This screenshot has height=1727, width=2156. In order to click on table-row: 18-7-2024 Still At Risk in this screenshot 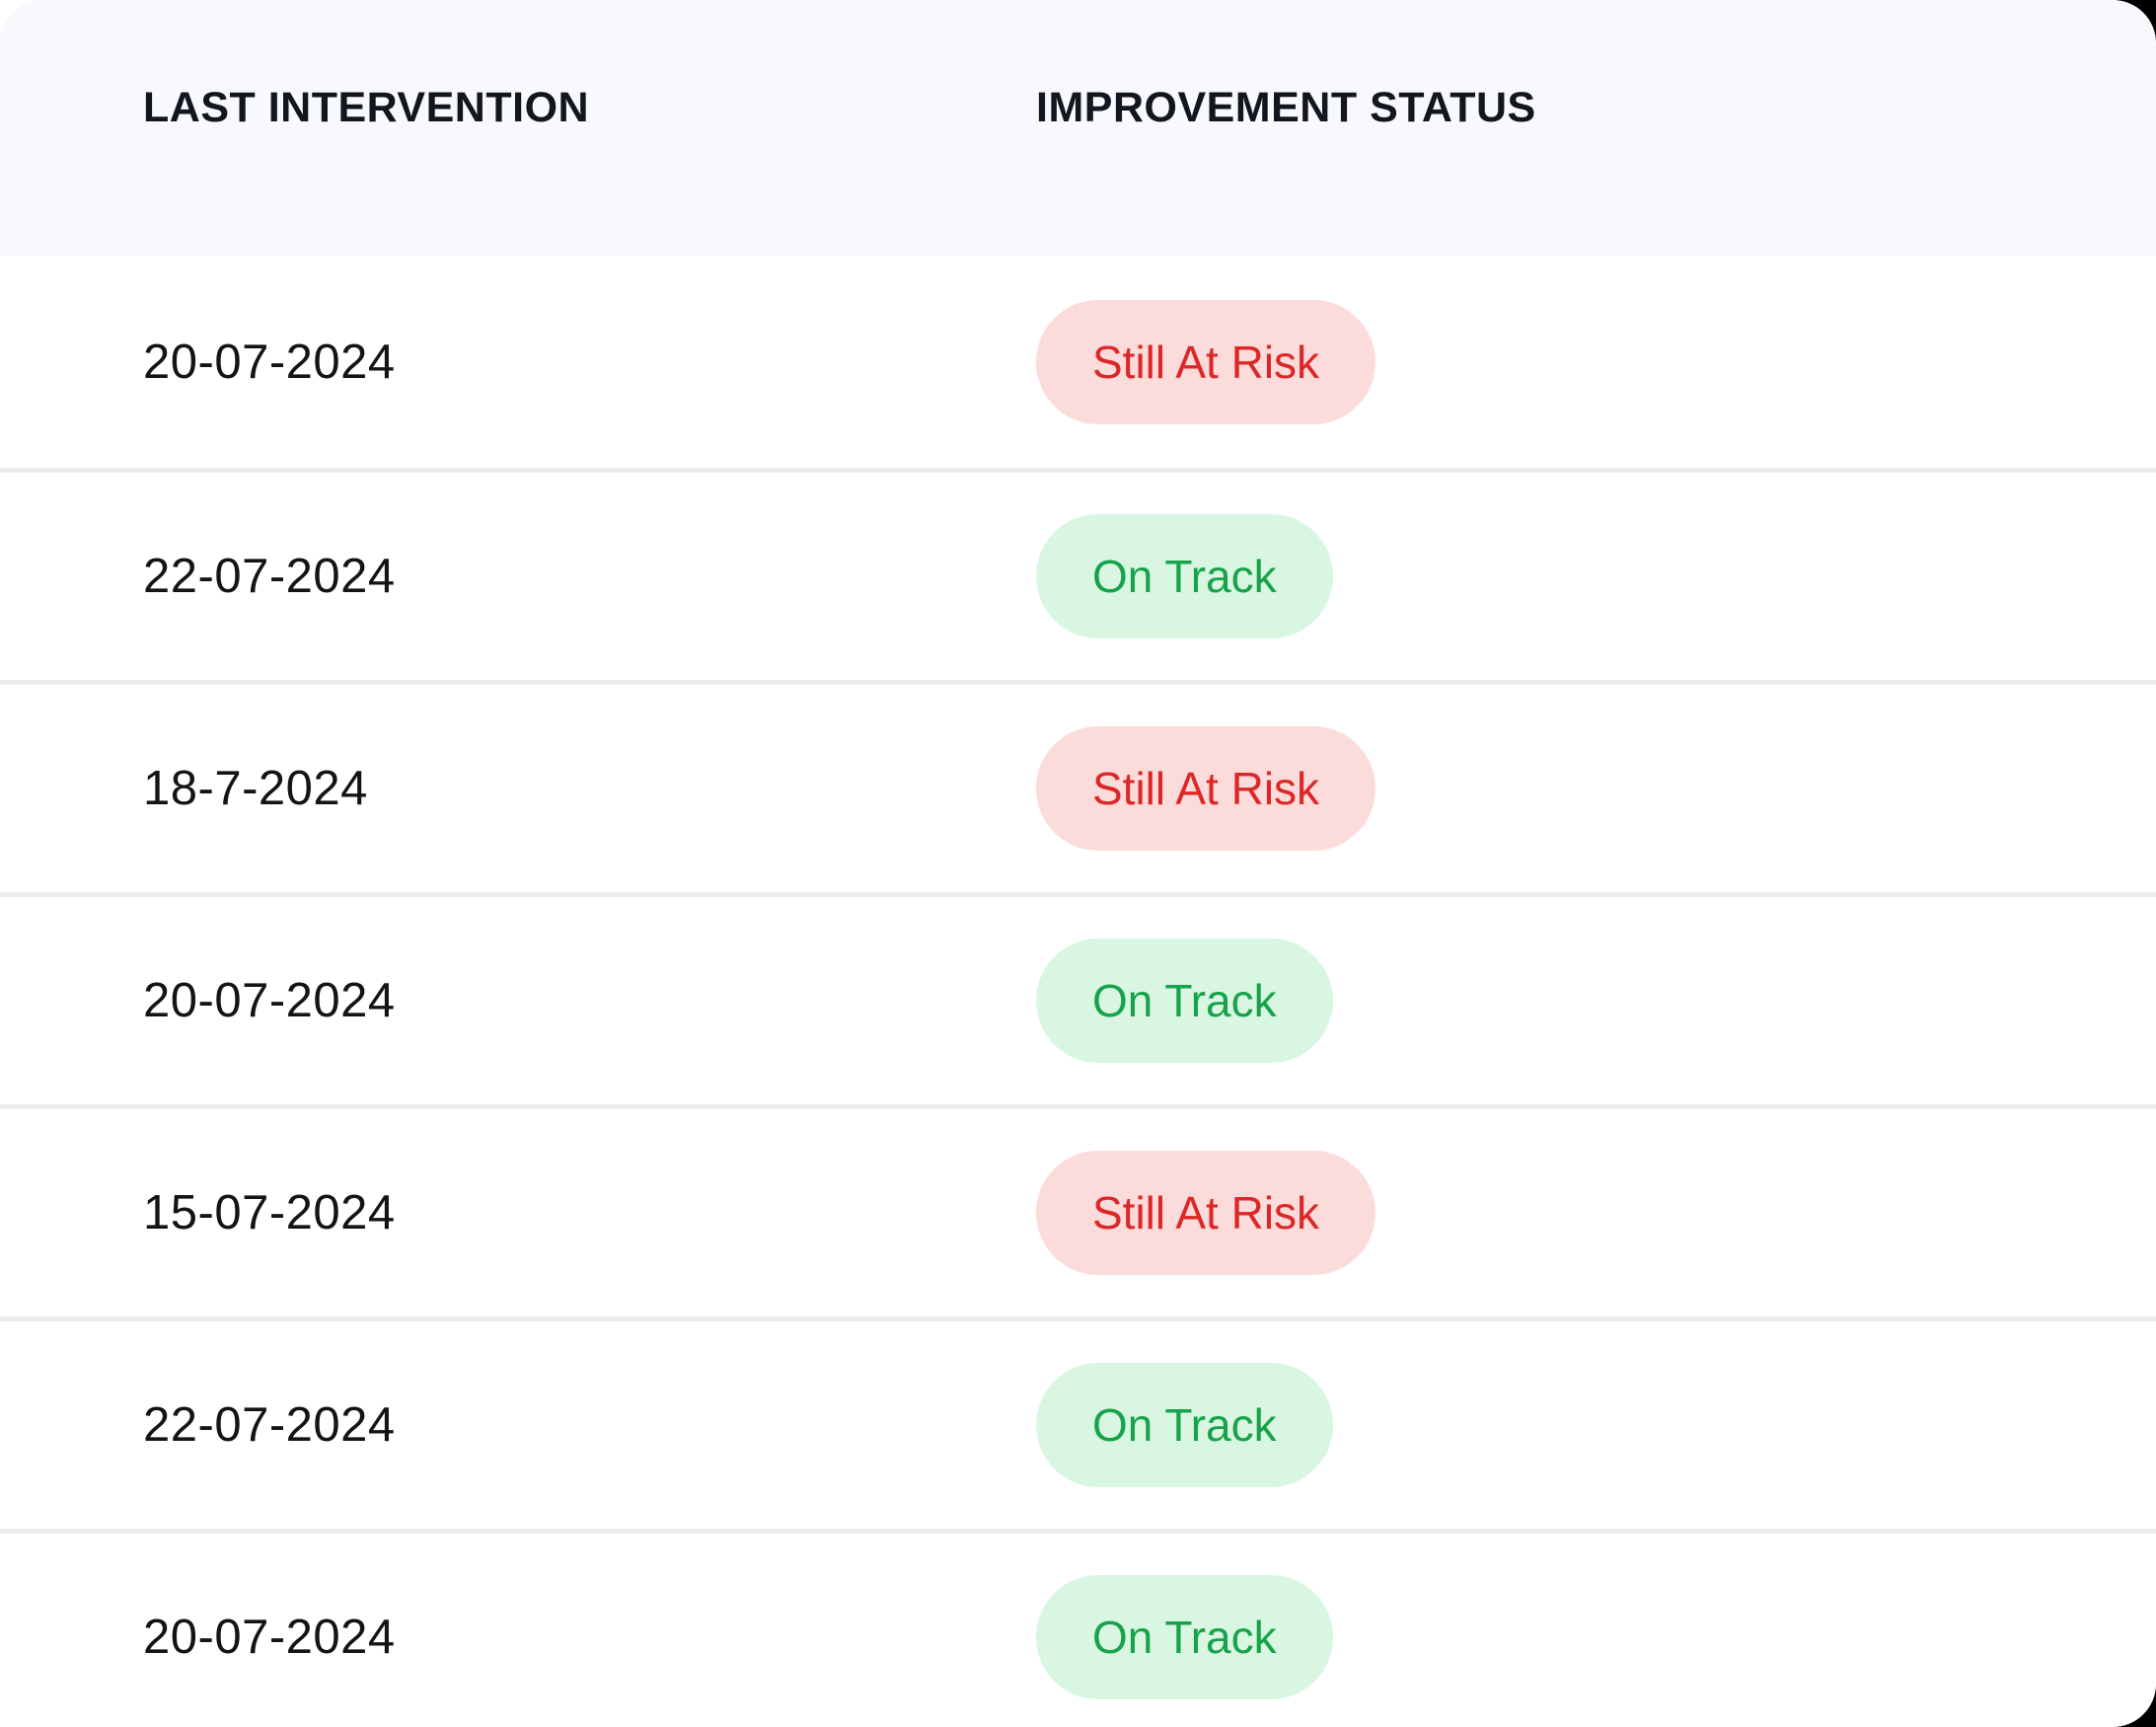, I will do `click(1078, 786)`.